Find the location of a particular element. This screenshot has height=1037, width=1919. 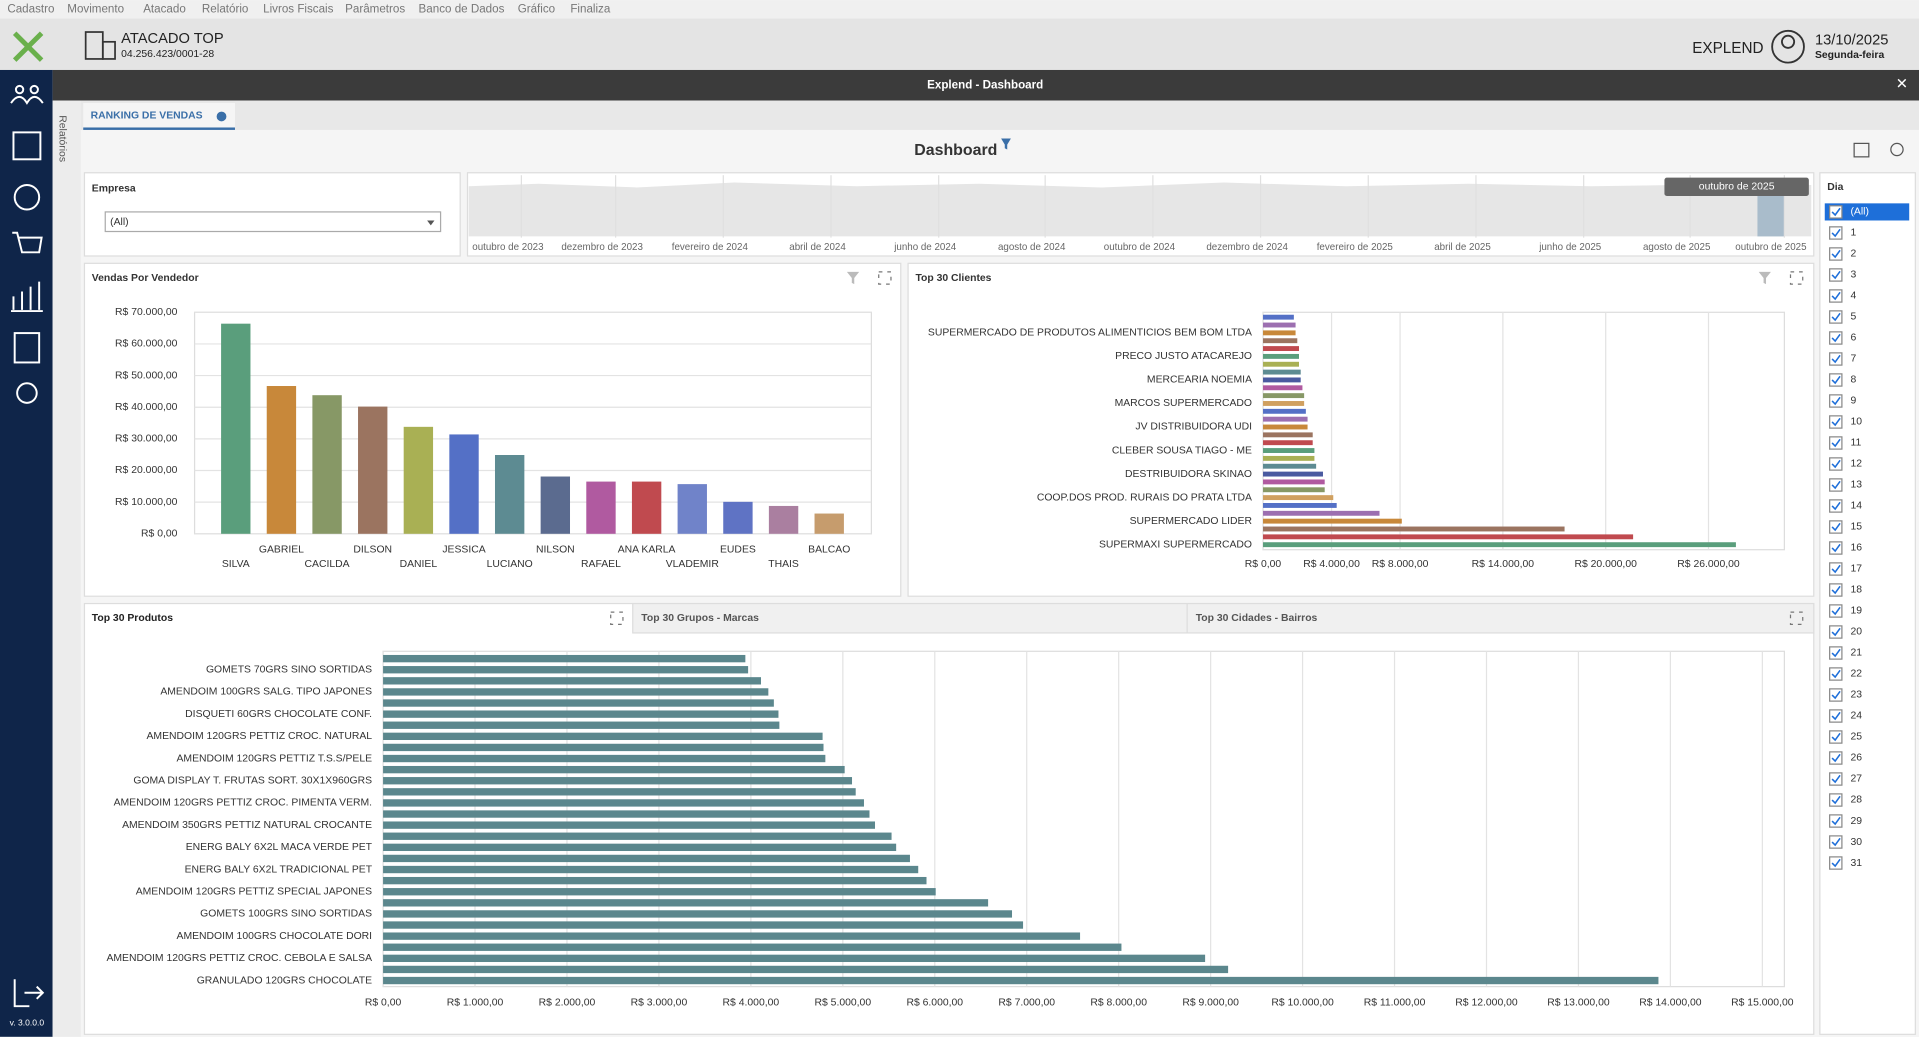

icon-idea is located at coordinates (27, 393).